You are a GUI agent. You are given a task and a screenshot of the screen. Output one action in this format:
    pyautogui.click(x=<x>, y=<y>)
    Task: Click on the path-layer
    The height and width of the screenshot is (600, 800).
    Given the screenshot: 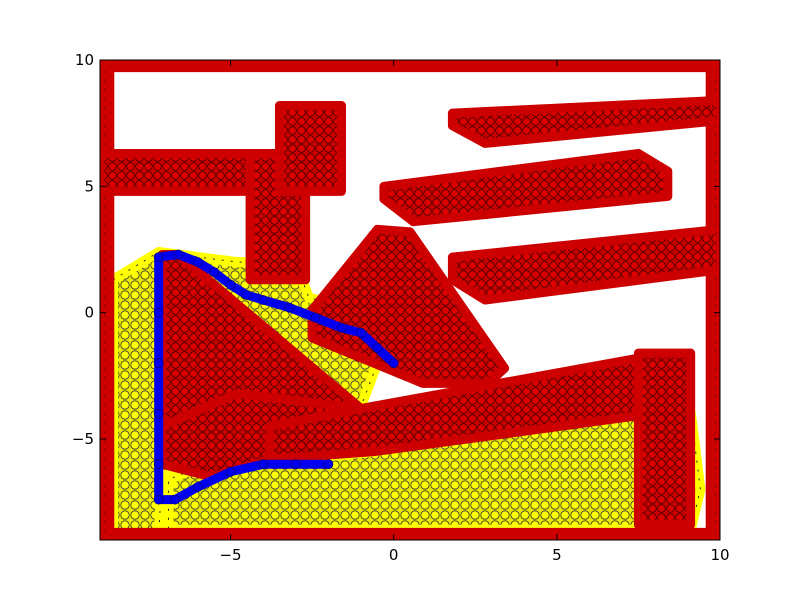 What is the action you would take?
    pyautogui.click(x=276, y=377)
    